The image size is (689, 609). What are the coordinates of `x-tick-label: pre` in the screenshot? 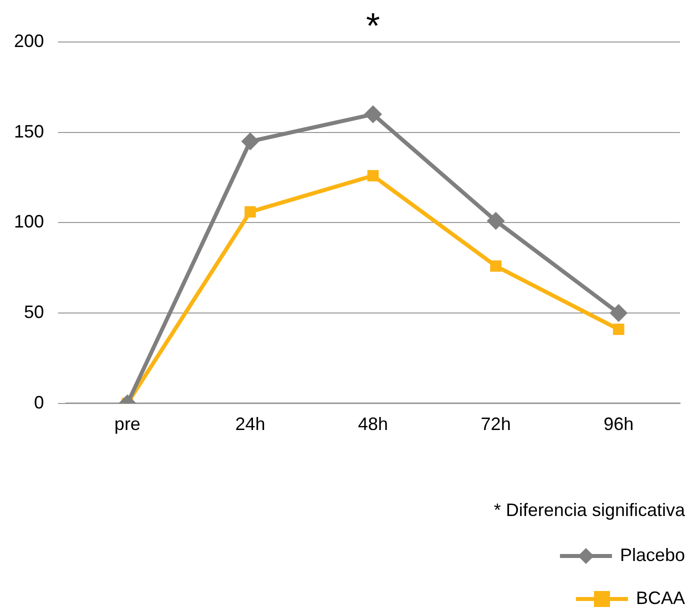 It's located at (127, 424).